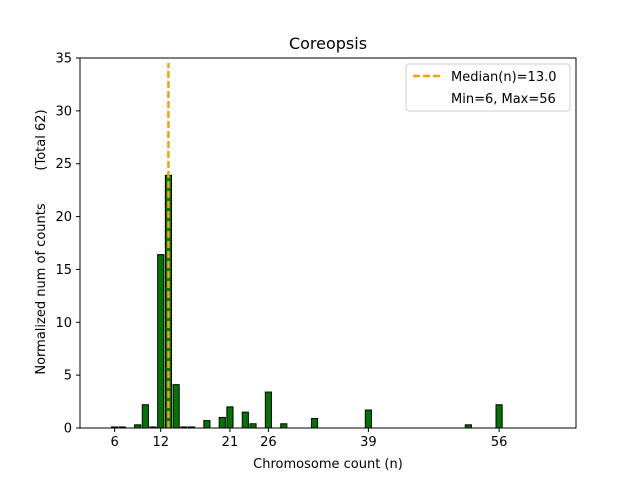 The height and width of the screenshot is (480, 640). What do you see at coordinates (368, 442) in the screenshot?
I see `x-tick-label: 39` at bounding box center [368, 442].